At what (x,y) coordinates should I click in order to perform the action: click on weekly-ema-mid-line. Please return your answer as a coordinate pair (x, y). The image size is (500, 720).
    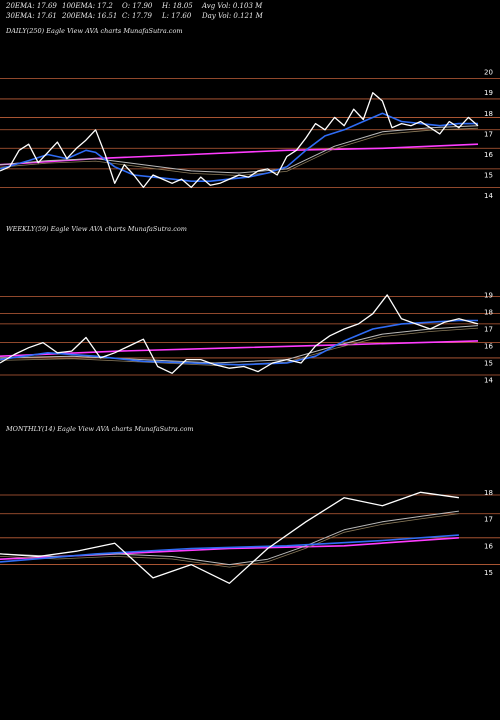
    Looking at the image, I should click on (239, 344).